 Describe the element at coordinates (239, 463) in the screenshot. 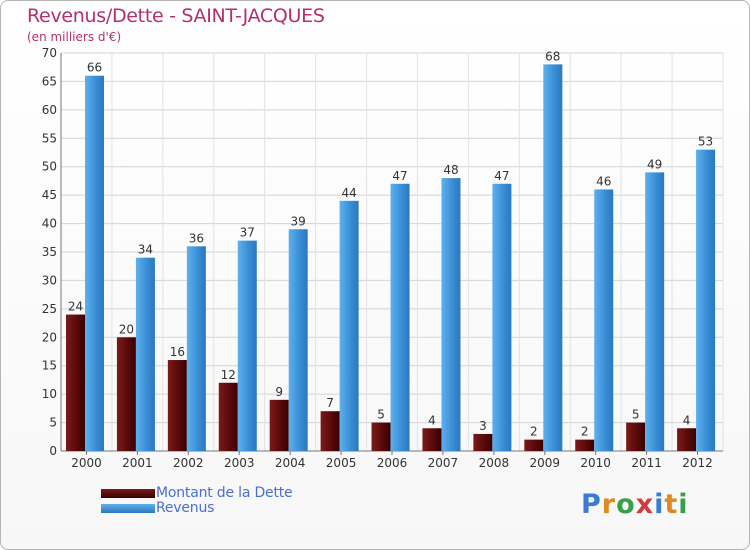

I see `x-tick-label: 2003` at that location.